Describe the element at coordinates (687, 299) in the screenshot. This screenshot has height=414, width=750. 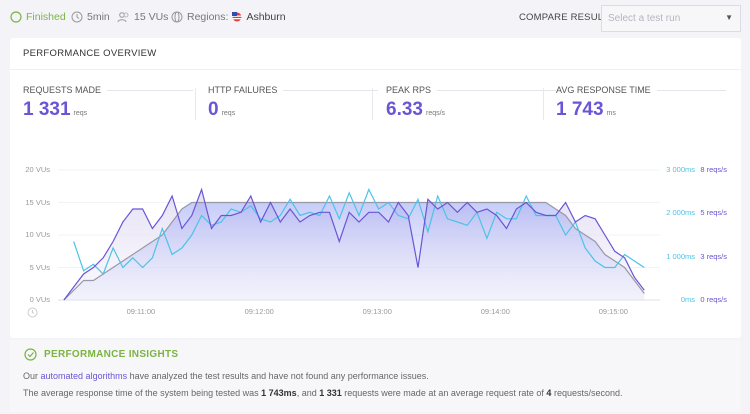
I see `y-right-rt-tick-label: 0ms` at that location.